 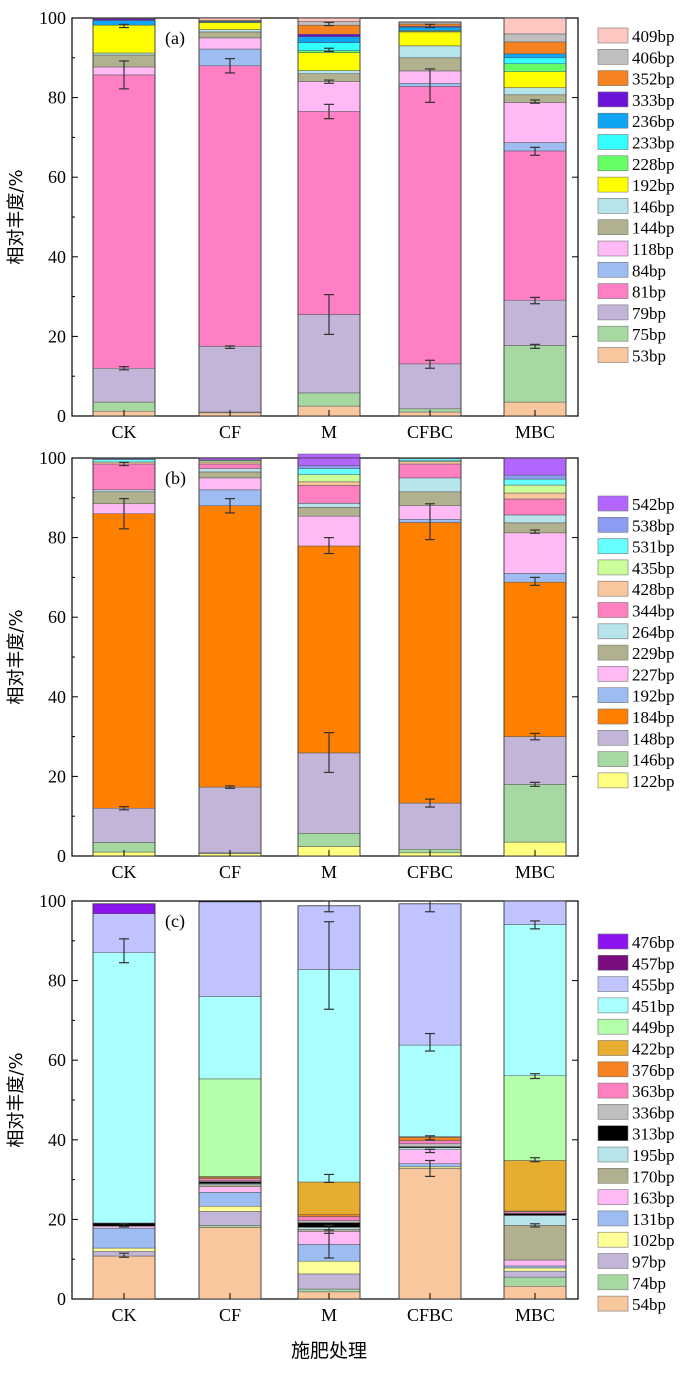 What do you see at coordinates (649, 1262) in the screenshot?
I see `legend-label: 97bp` at bounding box center [649, 1262].